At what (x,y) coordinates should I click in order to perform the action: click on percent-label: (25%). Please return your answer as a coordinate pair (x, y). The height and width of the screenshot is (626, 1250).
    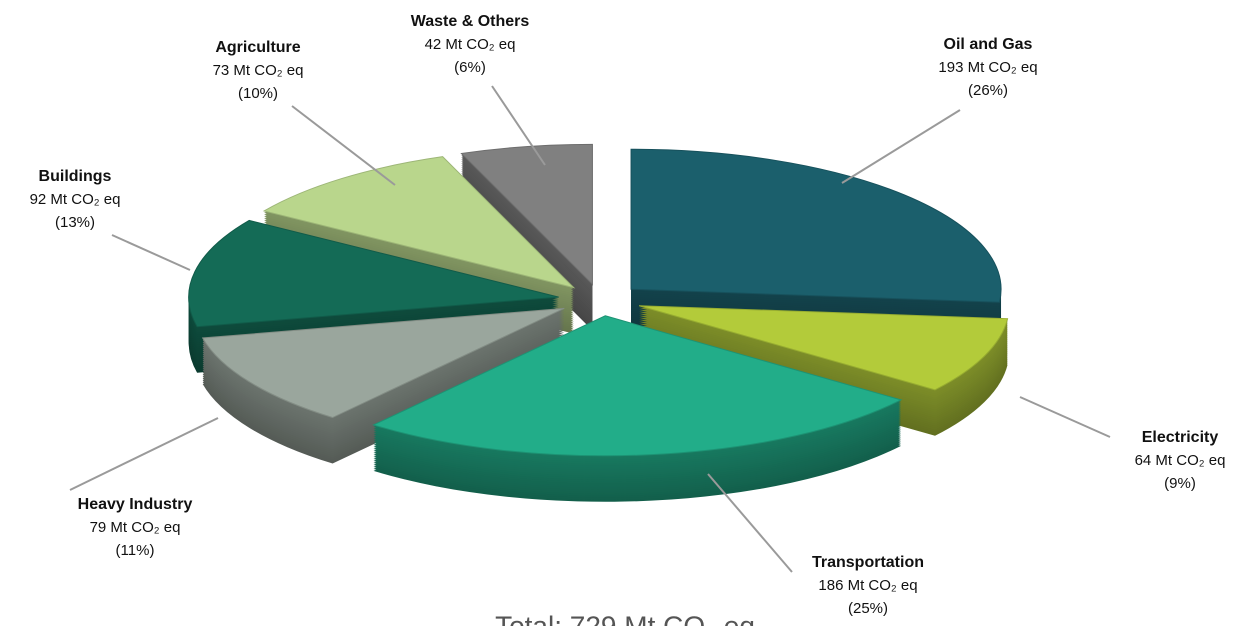
    Looking at the image, I should click on (868, 608).